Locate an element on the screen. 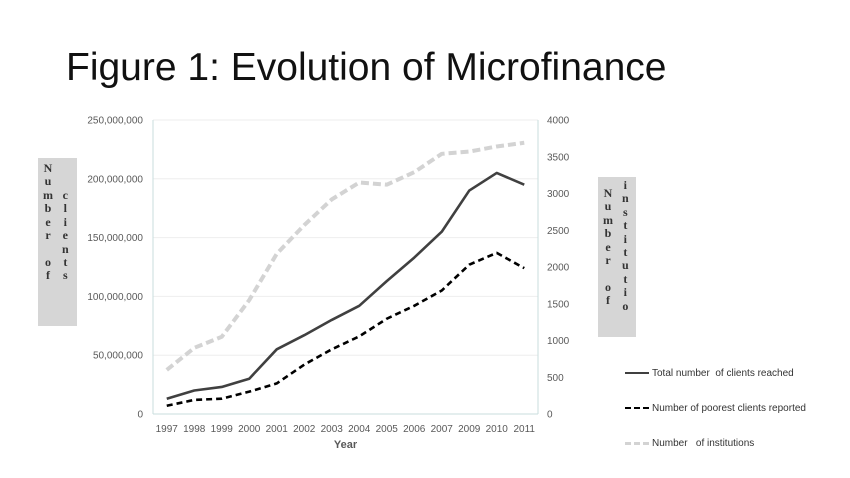 Image resolution: width=850 pixels, height=478 pixels. legend-label: Number of institutions is located at coordinates (703, 443).